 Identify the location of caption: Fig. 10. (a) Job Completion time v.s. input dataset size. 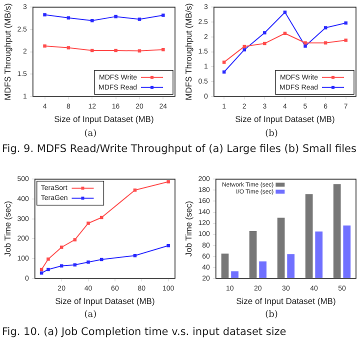
(145, 332).